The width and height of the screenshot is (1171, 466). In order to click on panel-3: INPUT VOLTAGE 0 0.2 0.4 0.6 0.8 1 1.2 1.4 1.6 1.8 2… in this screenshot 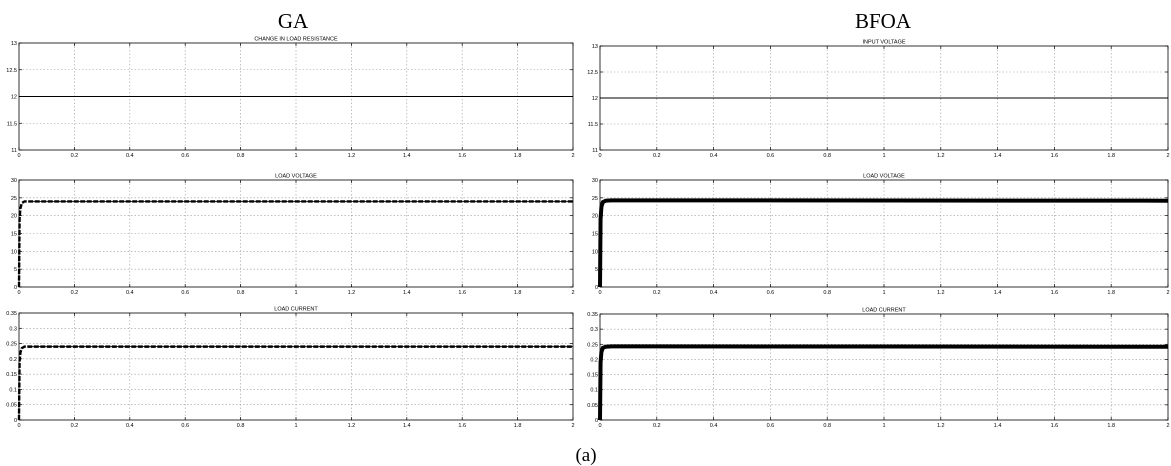, I will do `click(878, 100)`.